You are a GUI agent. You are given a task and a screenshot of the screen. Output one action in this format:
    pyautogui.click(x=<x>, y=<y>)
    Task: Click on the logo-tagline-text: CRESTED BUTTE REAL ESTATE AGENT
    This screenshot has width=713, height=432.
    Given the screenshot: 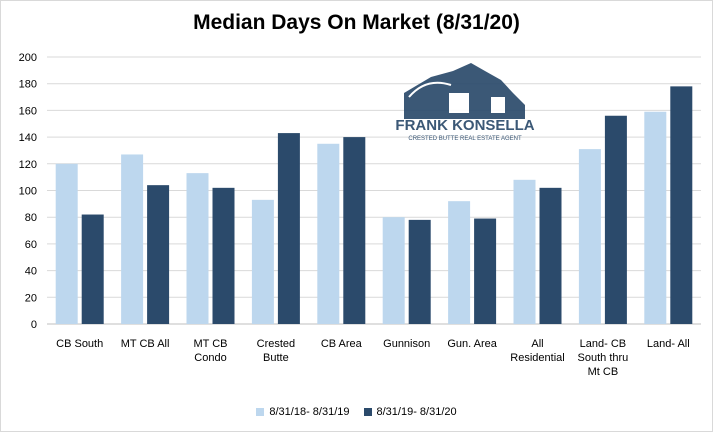 What is the action you would take?
    pyautogui.click(x=465, y=139)
    